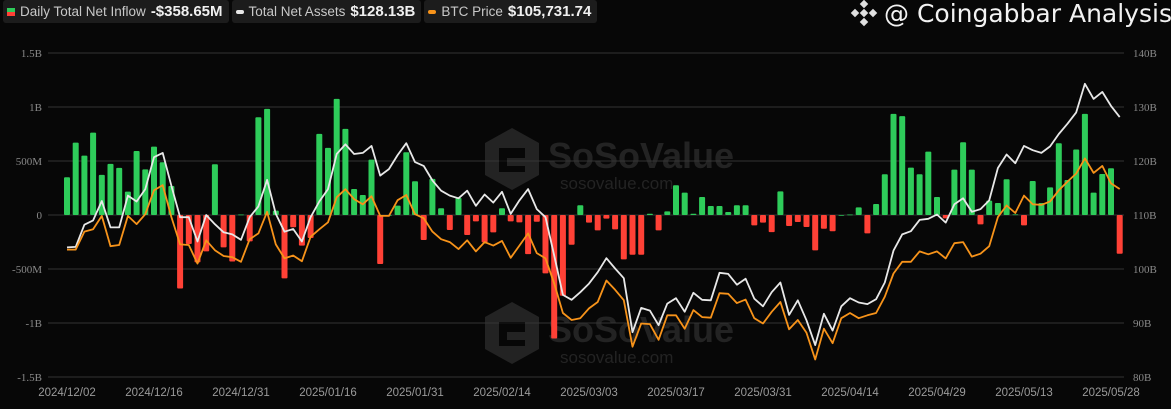 This screenshot has width=1171, height=409. Describe the element at coordinates (511, 11) in the screenshot. I see `legend-btc: BTC Price $105,731.74` at that location.